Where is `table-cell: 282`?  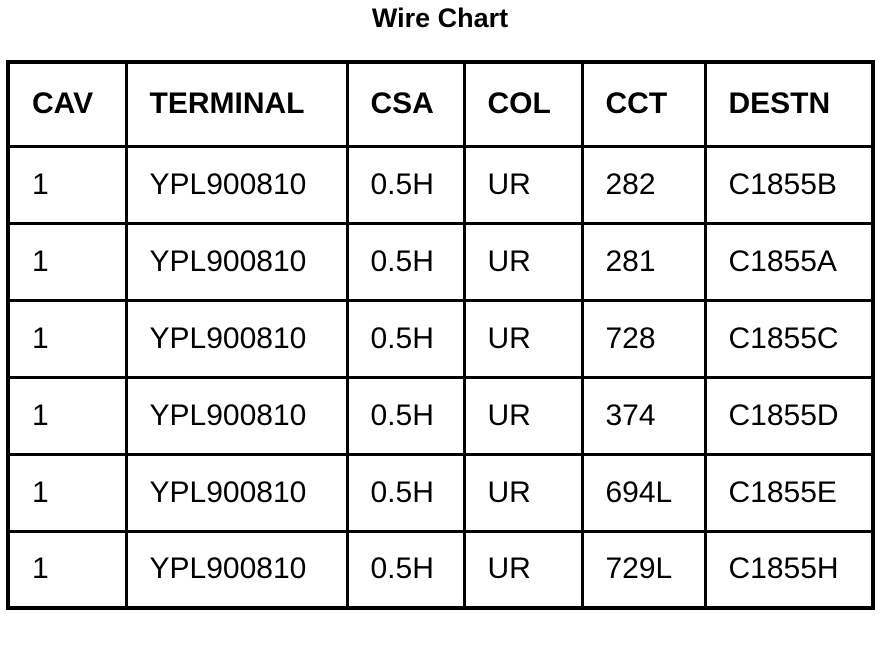 table-cell: 282 is located at coordinates (643, 184).